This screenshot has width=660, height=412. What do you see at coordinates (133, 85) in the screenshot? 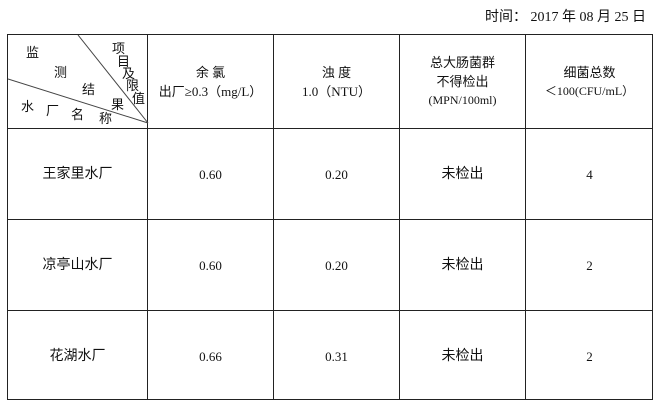
I see `corner-char: 限` at bounding box center [133, 85].